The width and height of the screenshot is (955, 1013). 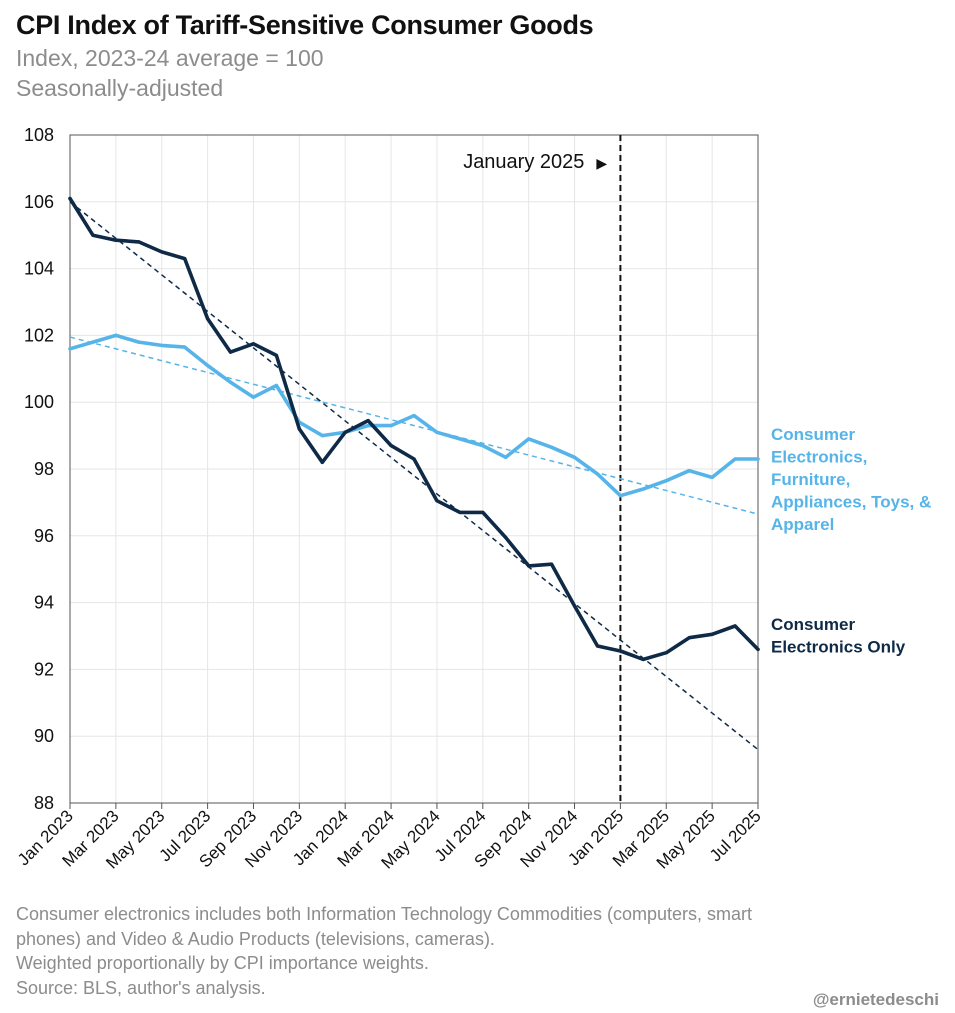 I want to click on y-tick-label: 100, so click(x=39, y=402).